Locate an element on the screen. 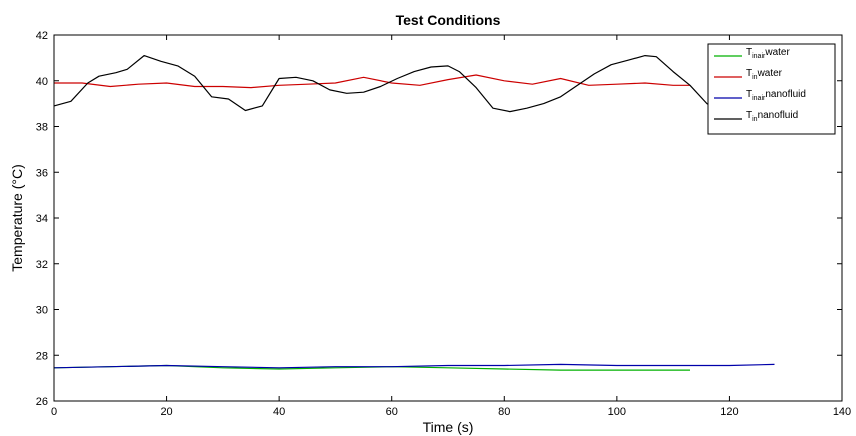 The width and height of the screenshot is (856, 436). y-tick-label: 28 is located at coordinates (42, 356).